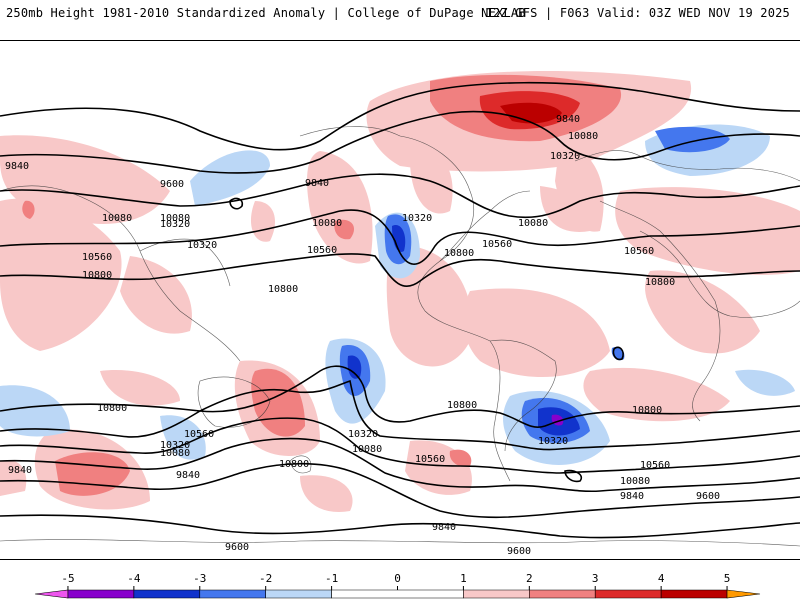 Image resolution: width=800 pixels, height=604 pixels. What do you see at coordinates (236, 203) in the screenshot?
I see `contour-closed-pacific` at bounding box center [236, 203].